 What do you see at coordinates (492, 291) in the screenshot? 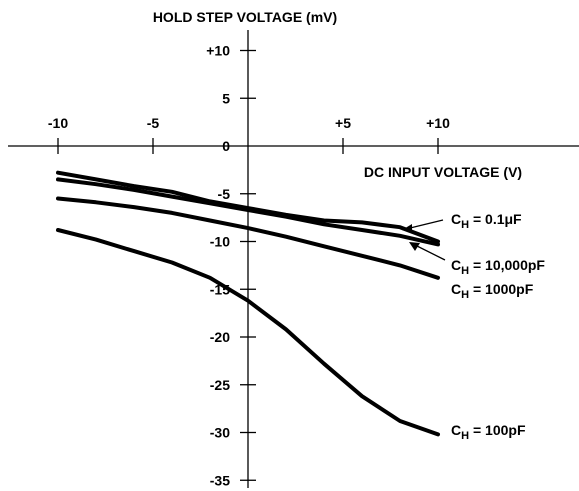
I see `series-label-3: CH = 1000pF` at bounding box center [492, 291].